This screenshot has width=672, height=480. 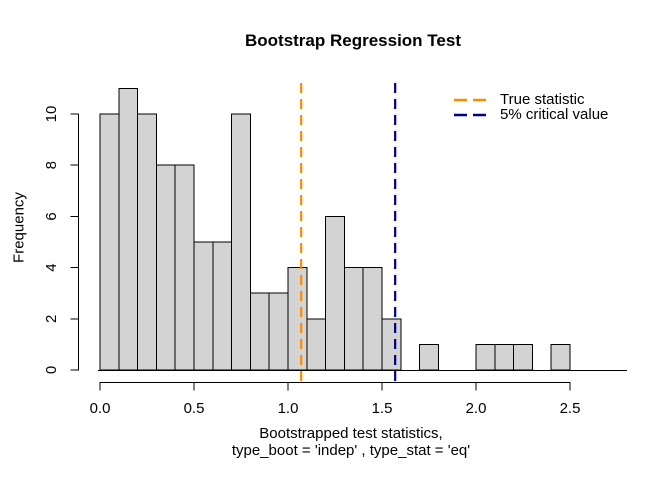 What do you see at coordinates (51, 165) in the screenshot?
I see `y-tick-label: 8` at bounding box center [51, 165].